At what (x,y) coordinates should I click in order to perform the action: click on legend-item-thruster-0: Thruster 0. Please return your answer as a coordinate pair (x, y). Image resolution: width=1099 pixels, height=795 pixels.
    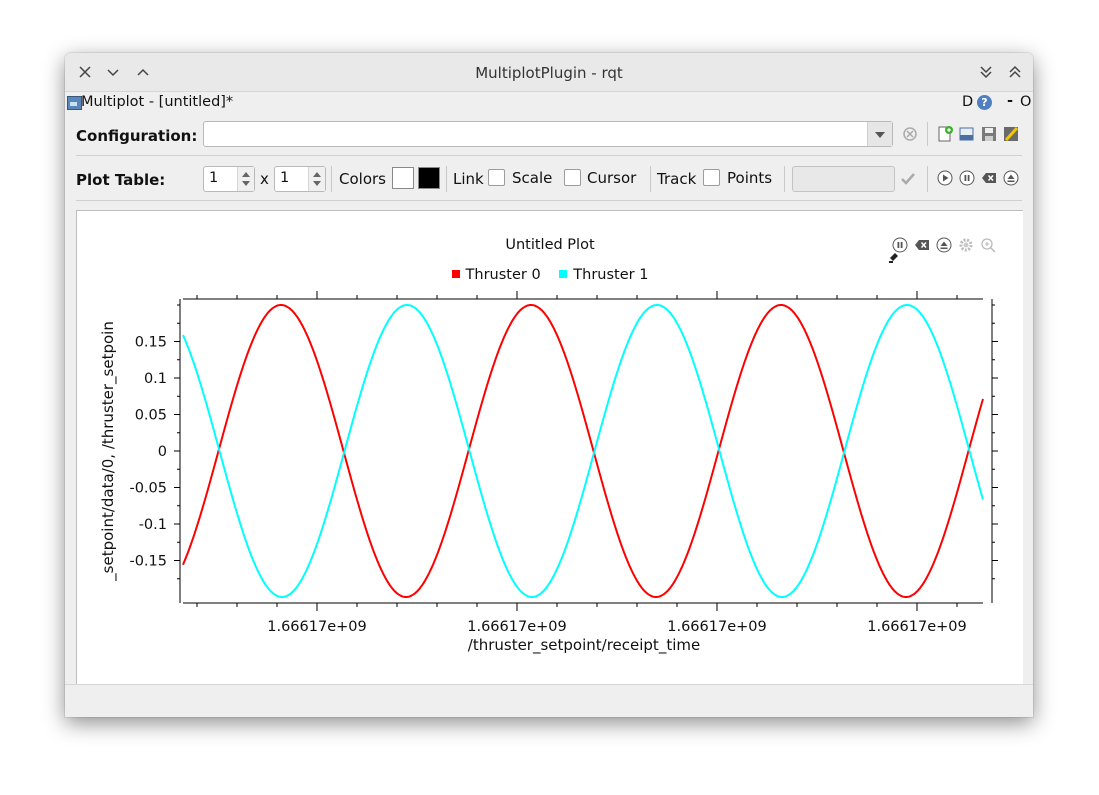
    Looking at the image, I should click on (498, 275).